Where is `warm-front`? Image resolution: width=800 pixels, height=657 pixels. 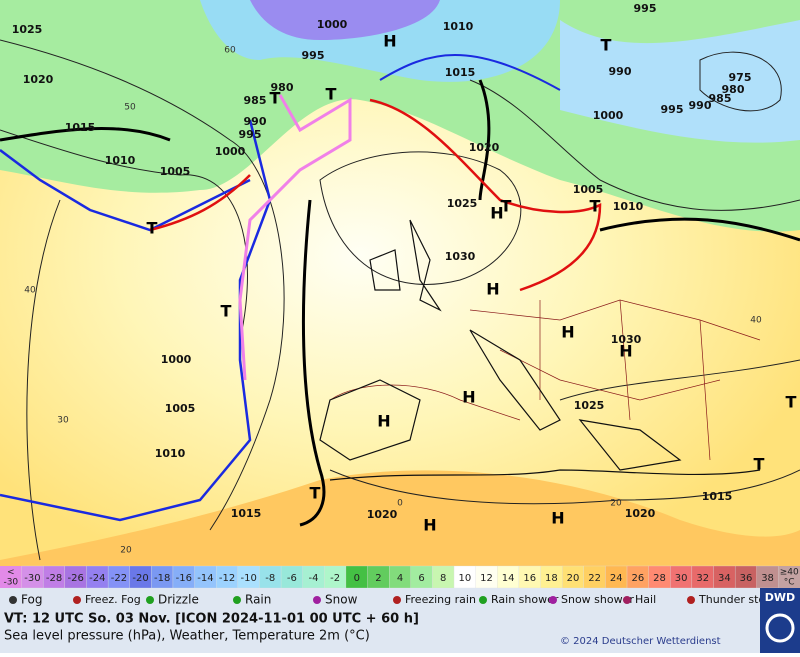
warm-front is located at coordinates (200, 203).